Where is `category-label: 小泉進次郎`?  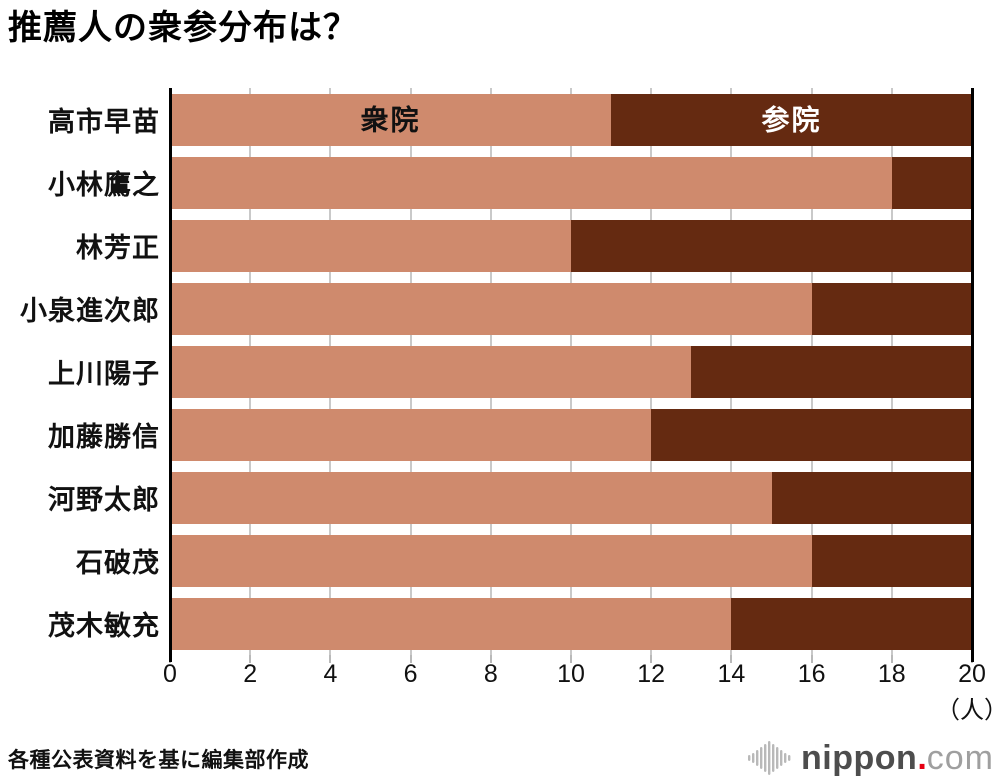
category-label: 小泉進次郎 is located at coordinates (90, 311).